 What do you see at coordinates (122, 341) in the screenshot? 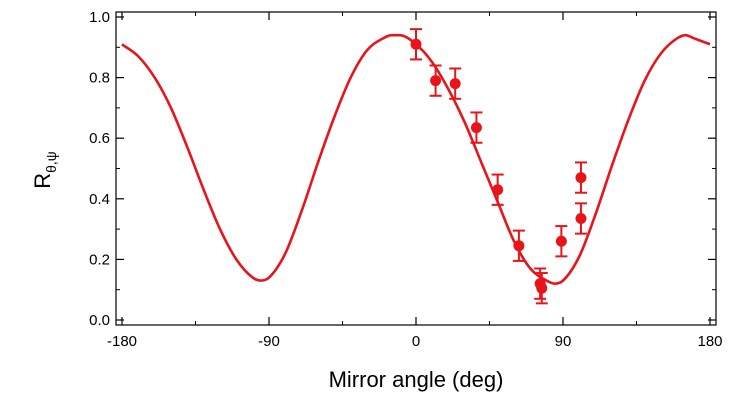
I see `x-tick-label: -180` at bounding box center [122, 341].